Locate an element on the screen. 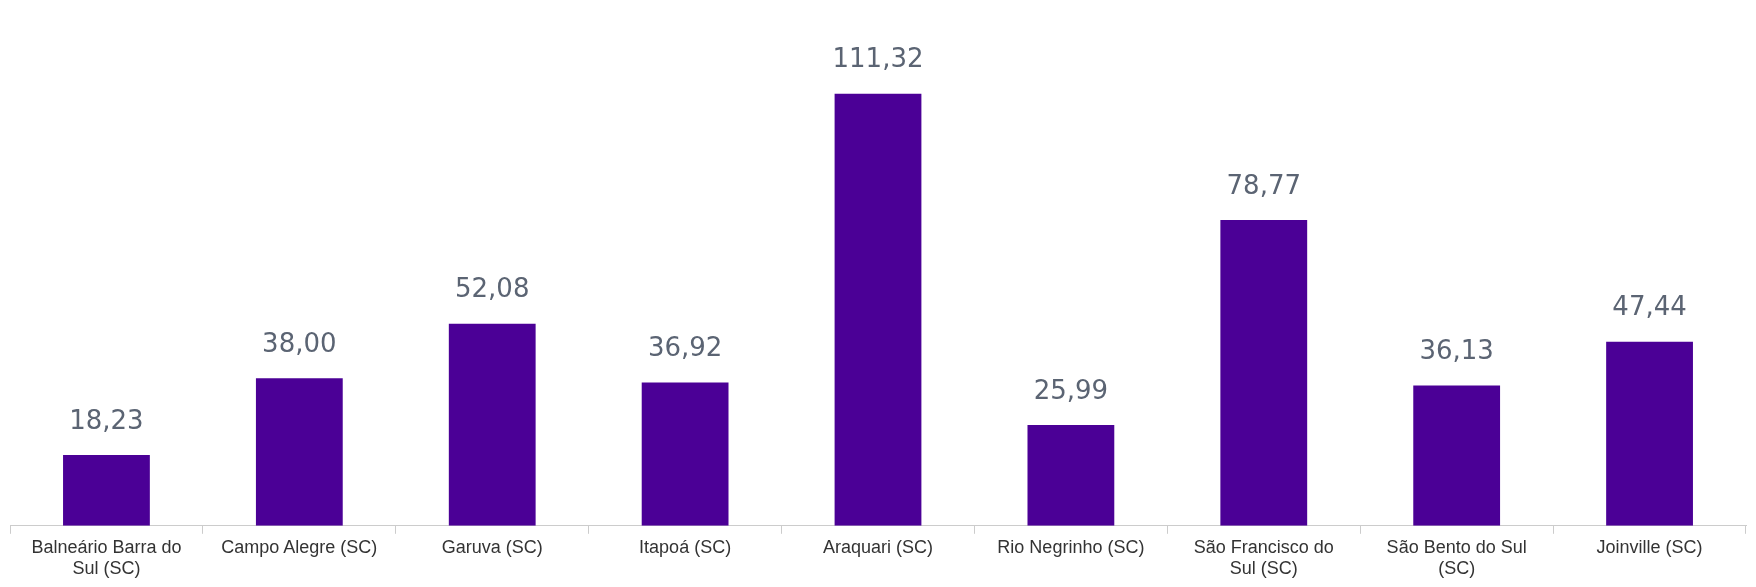 The image size is (1756, 587). x-tick-label: Campo Alegre (SC) is located at coordinates (299, 546).